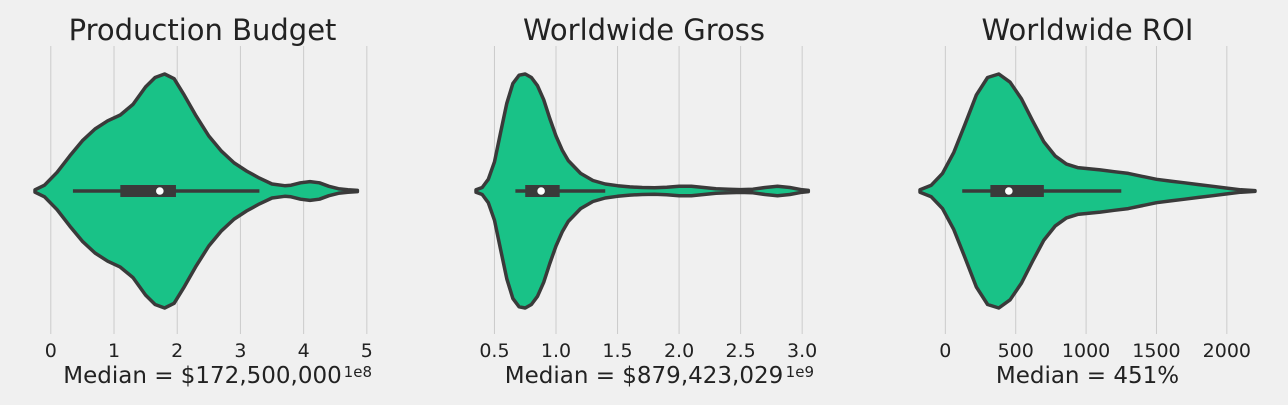  What do you see at coordinates (617, 351) in the screenshot?
I see `tick-label: 1.5` at bounding box center [617, 351].